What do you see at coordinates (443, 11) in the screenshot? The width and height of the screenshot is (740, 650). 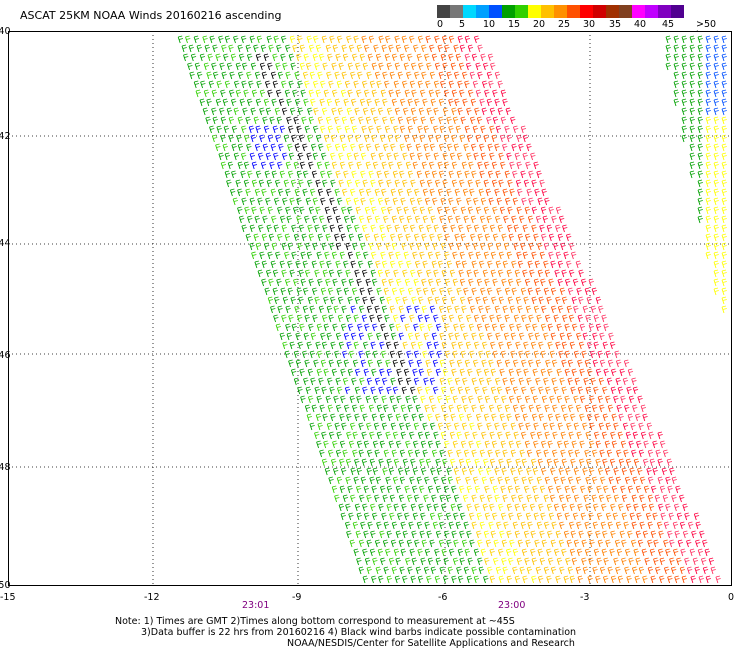 I see `colorbar-swatch` at bounding box center [443, 11].